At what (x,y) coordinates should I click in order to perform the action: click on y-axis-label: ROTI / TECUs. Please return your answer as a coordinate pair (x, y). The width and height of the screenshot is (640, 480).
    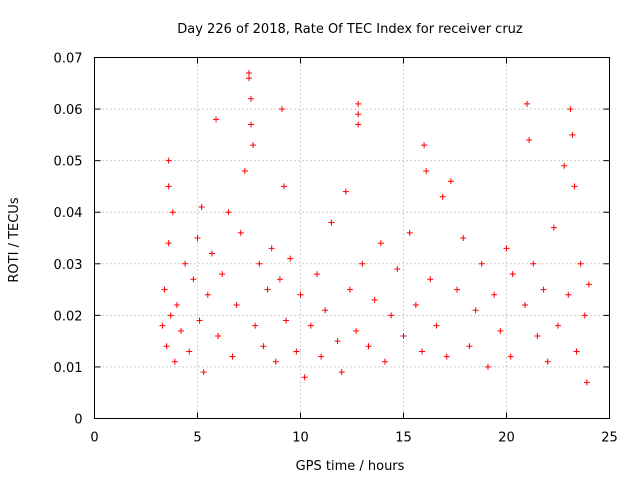
    Looking at the image, I should click on (14, 239).